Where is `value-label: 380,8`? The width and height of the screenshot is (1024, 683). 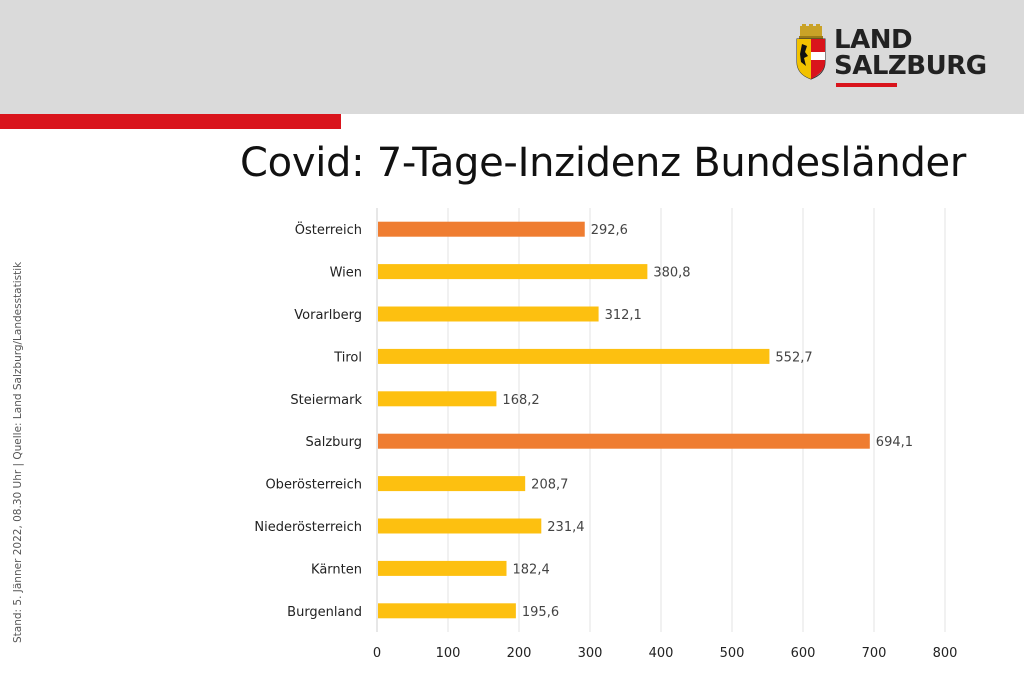 value-label: 380,8 is located at coordinates (671, 273).